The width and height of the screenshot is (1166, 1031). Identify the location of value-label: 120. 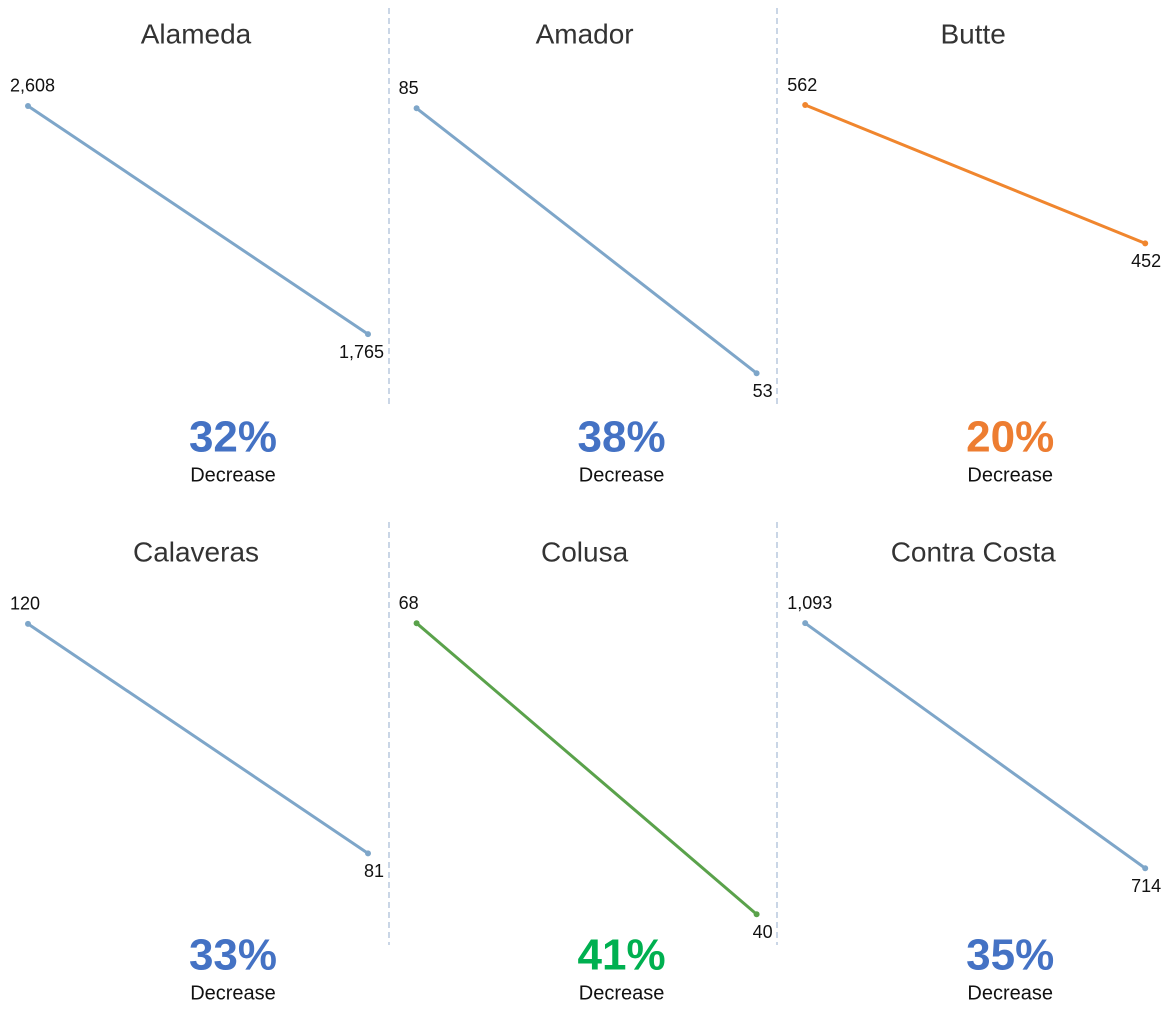
(25, 604).